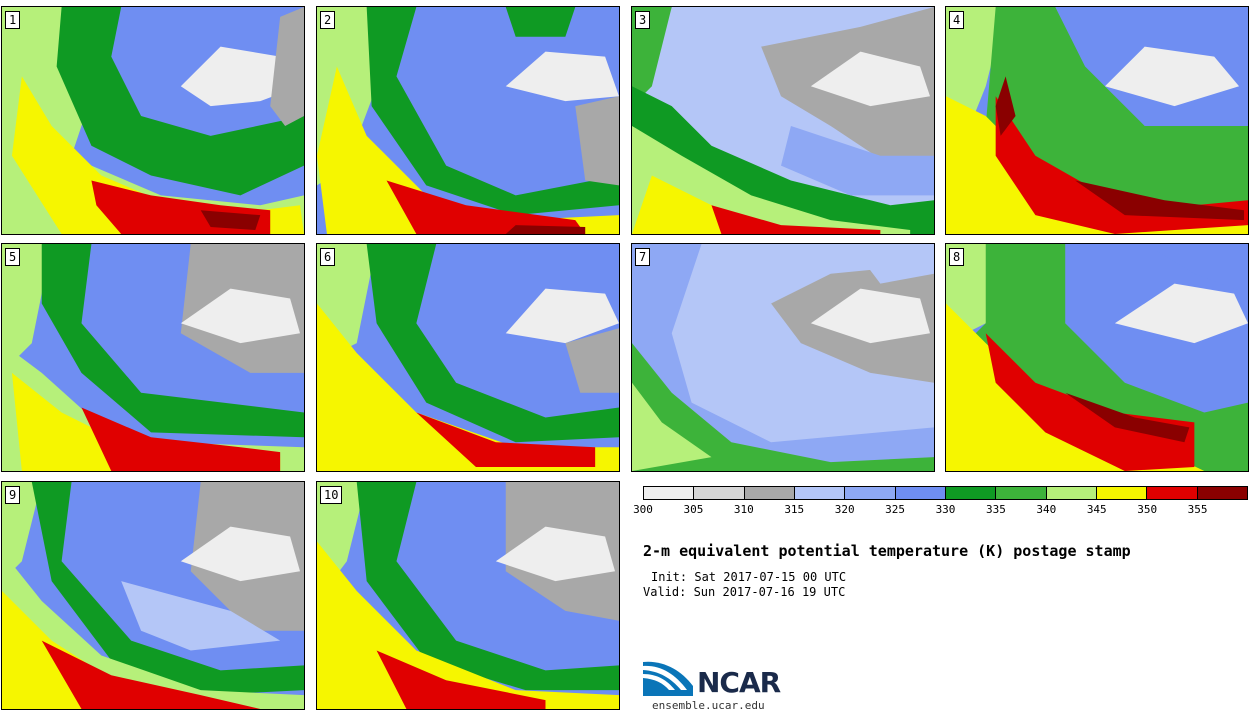 The height and width of the screenshot is (713, 1260). I want to click on colorbar-tick-label: 300, so click(643, 509).